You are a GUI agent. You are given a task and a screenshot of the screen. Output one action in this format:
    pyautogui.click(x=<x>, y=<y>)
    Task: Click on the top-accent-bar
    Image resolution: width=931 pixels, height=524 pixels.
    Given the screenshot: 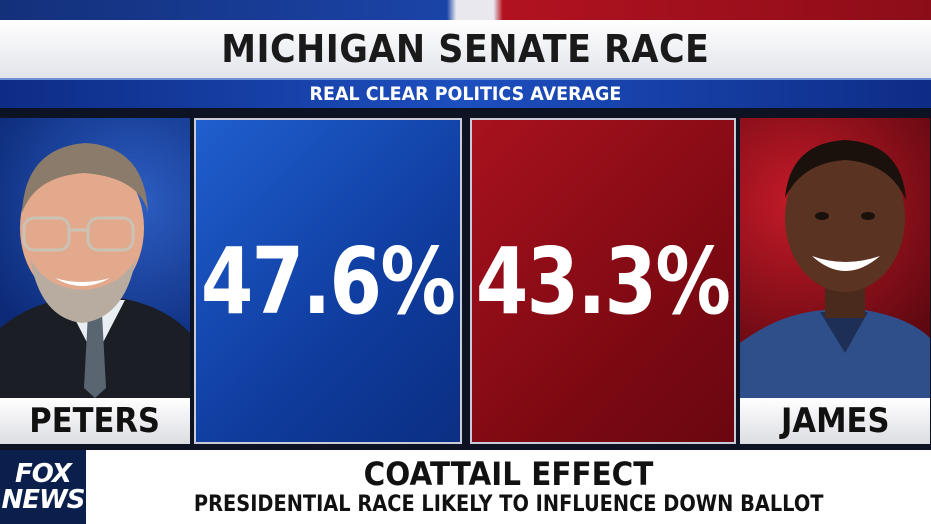 What is the action you would take?
    pyautogui.click(x=465, y=10)
    